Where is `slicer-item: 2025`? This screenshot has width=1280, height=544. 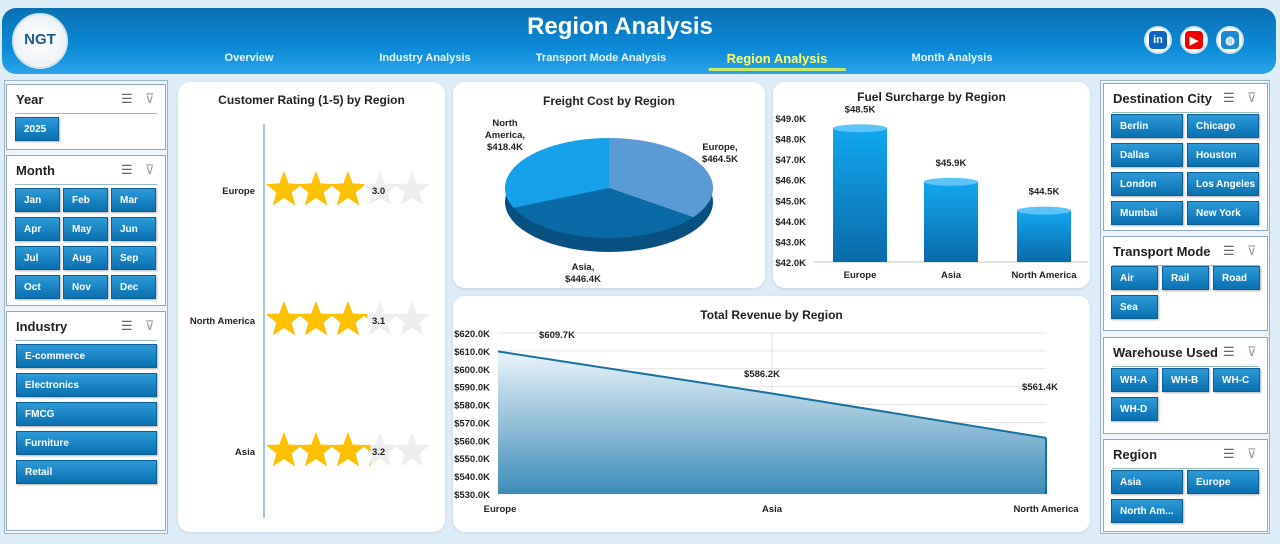
slicer-item: 2025 is located at coordinates (37, 129).